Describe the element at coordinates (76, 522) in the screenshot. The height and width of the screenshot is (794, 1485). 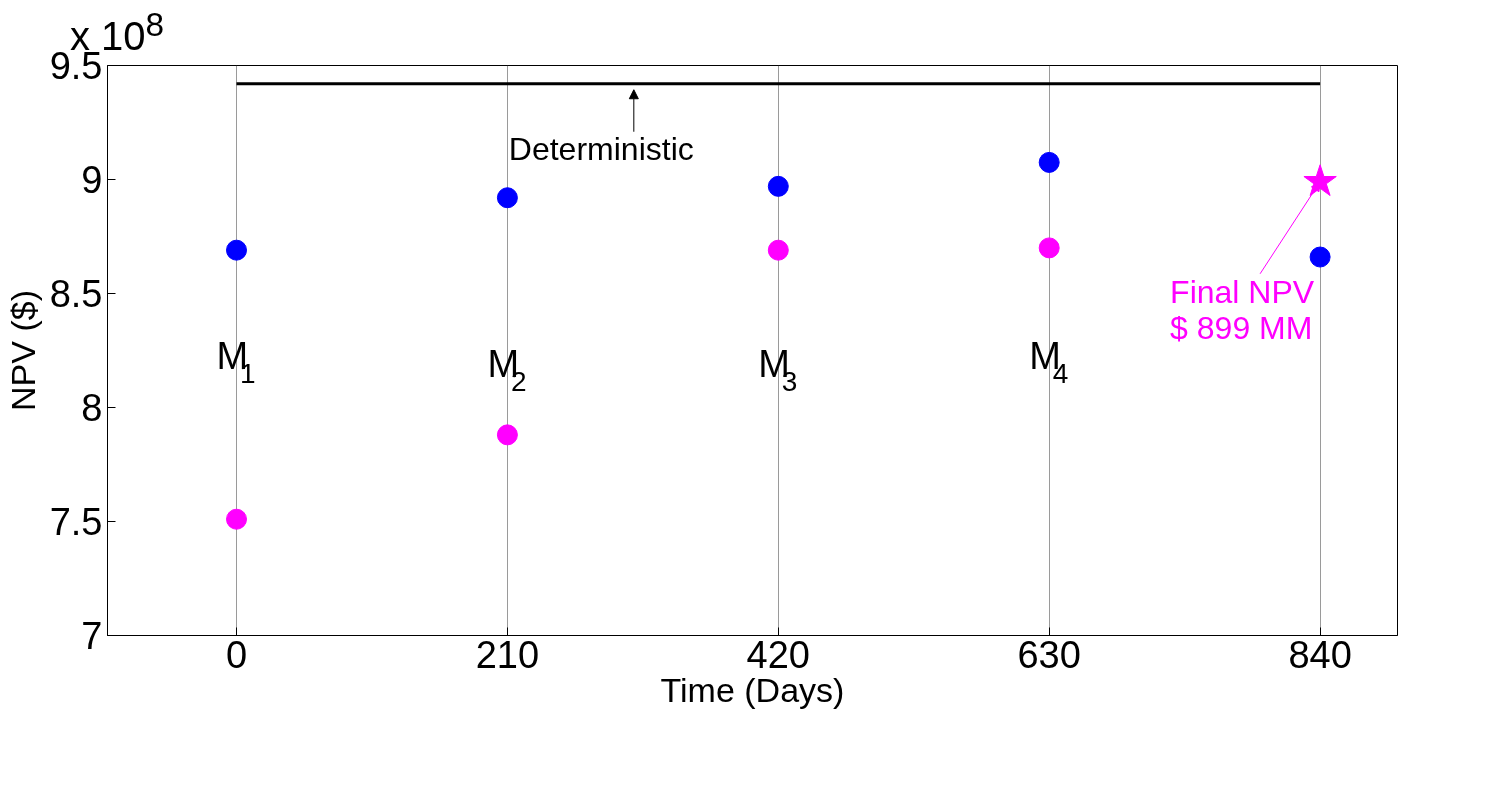
I see `y-tick-label: 7.5` at that location.